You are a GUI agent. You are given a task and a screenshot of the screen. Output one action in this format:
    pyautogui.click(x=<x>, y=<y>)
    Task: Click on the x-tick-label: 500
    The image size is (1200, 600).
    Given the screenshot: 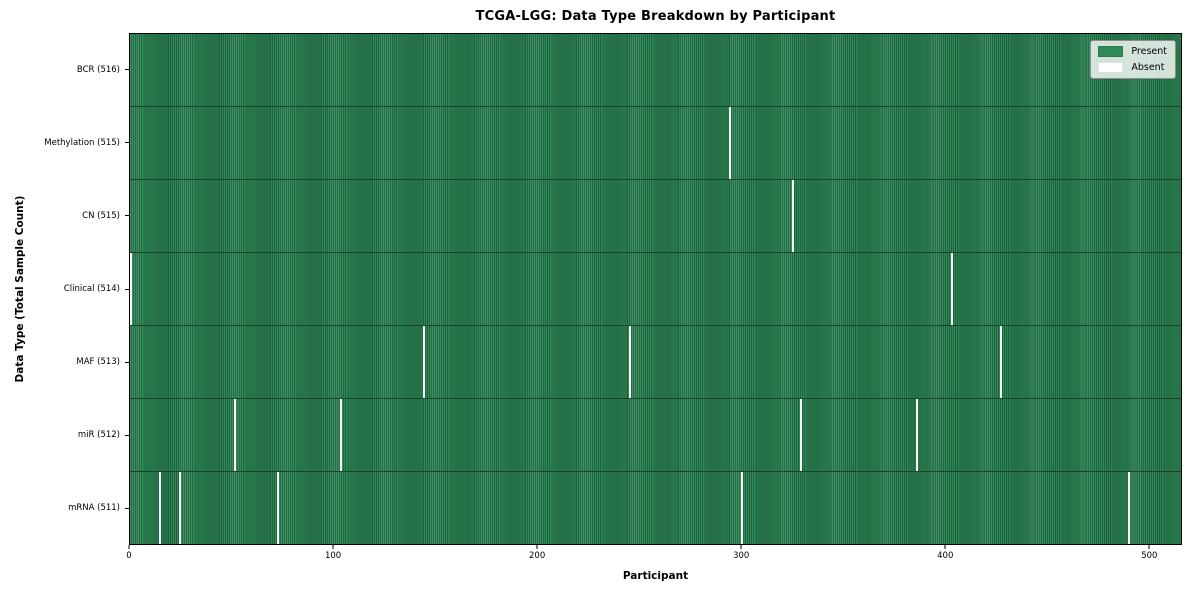 What is the action you would take?
    pyautogui.click(x=1149, y=556)
    